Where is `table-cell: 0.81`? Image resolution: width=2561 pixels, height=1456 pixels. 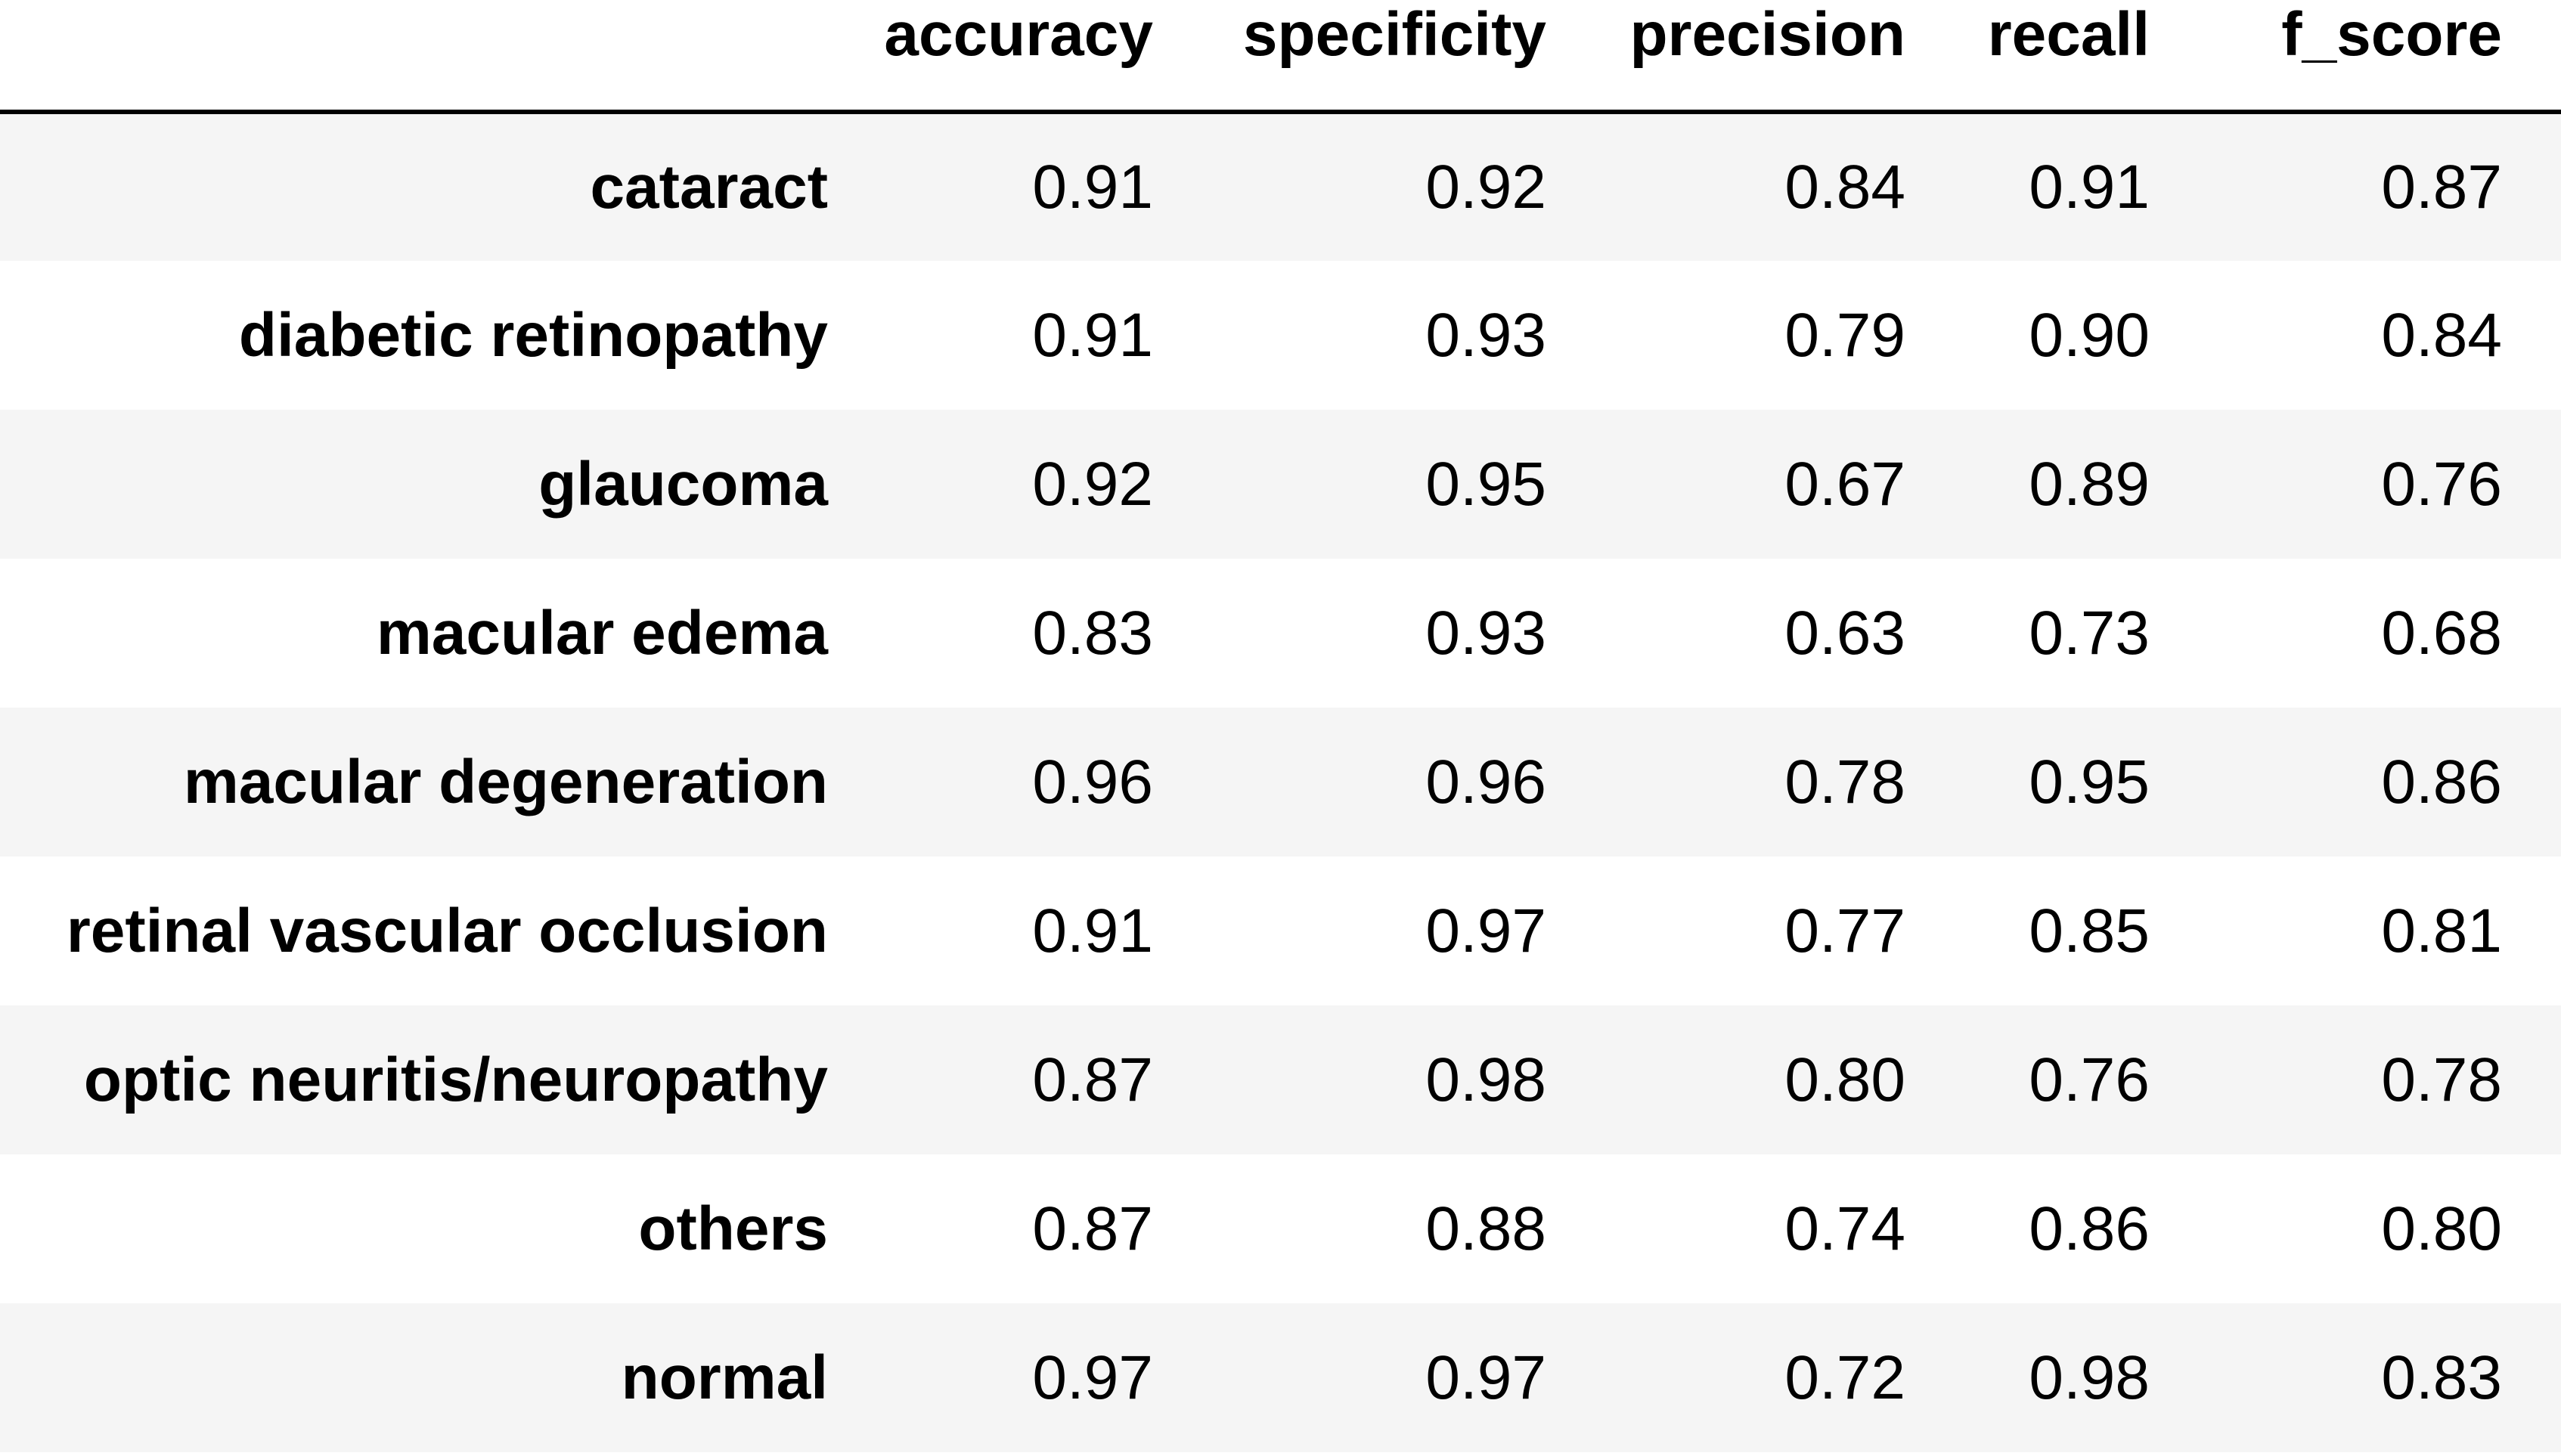 table-cell: 0.81 is located at coordinates (2385, 931).